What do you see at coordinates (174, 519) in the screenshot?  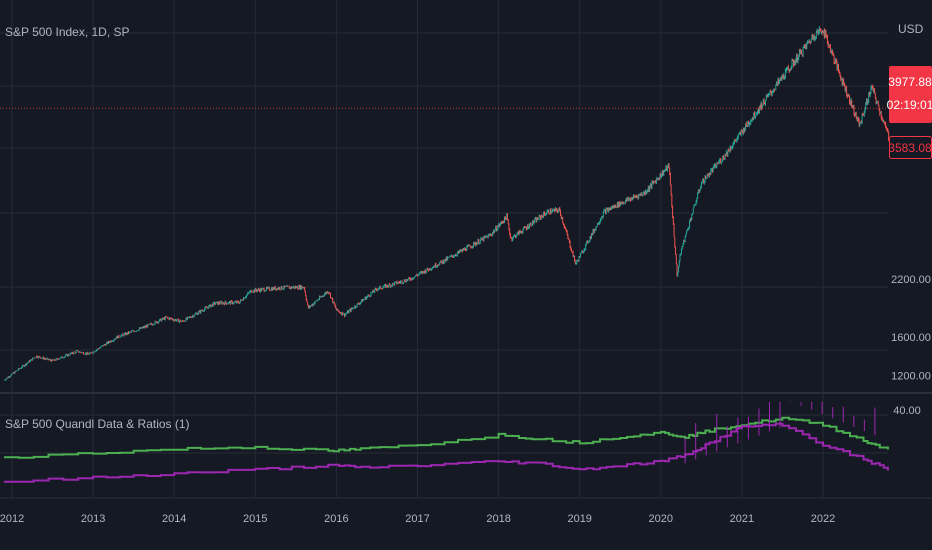 I see `x-tick-label: 2014` at bounding box center [174, 519].